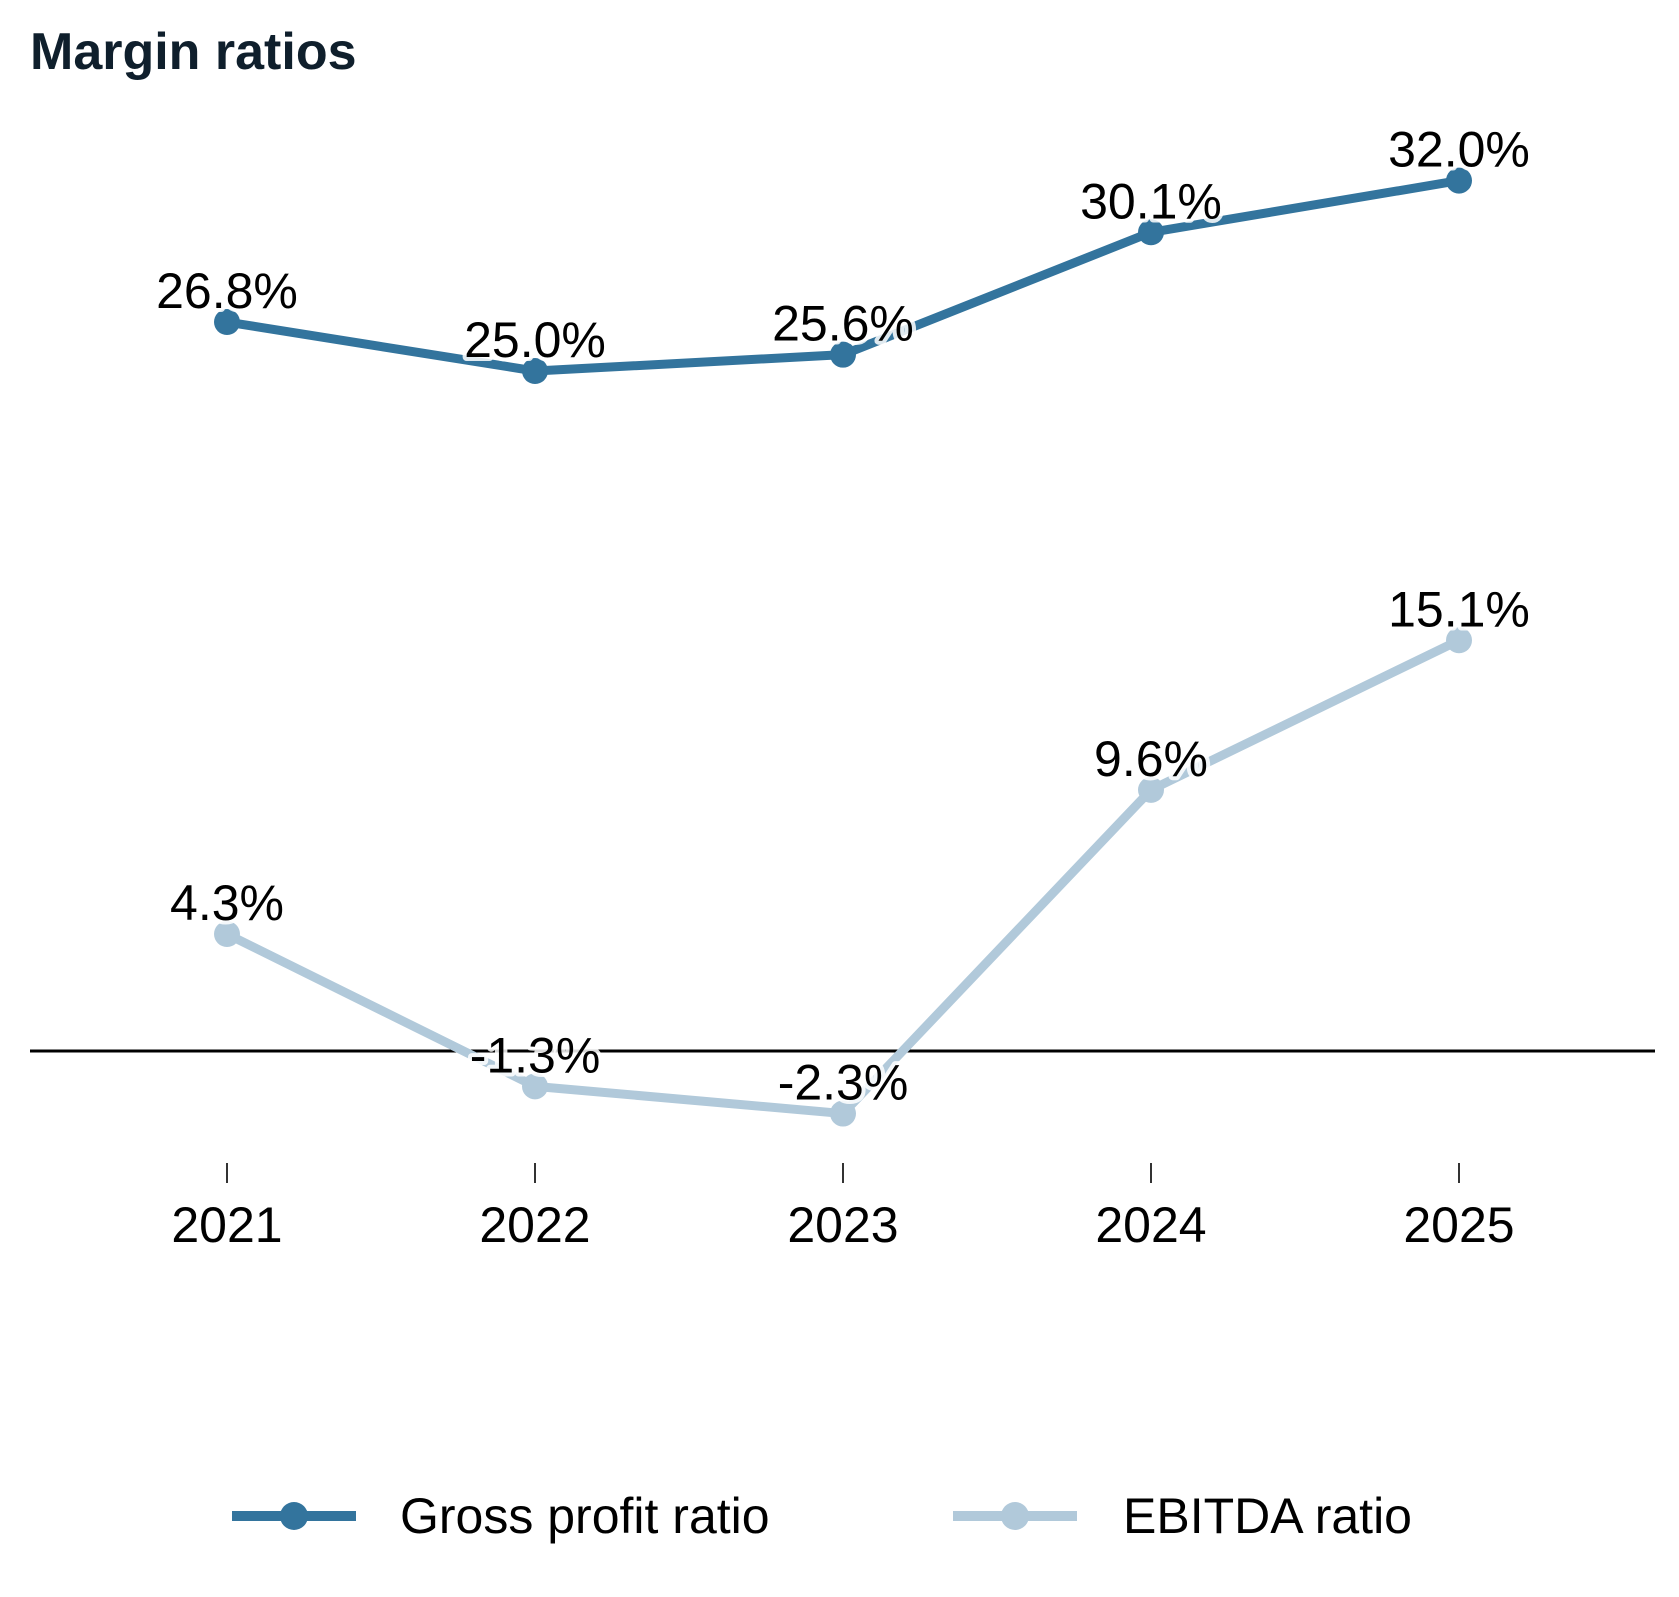 This screenshot has width=1679, height=1597. Describe the element at coordinates (1150, 1225) in the screenshot. I see `x-tick-label: 2024` at that location.